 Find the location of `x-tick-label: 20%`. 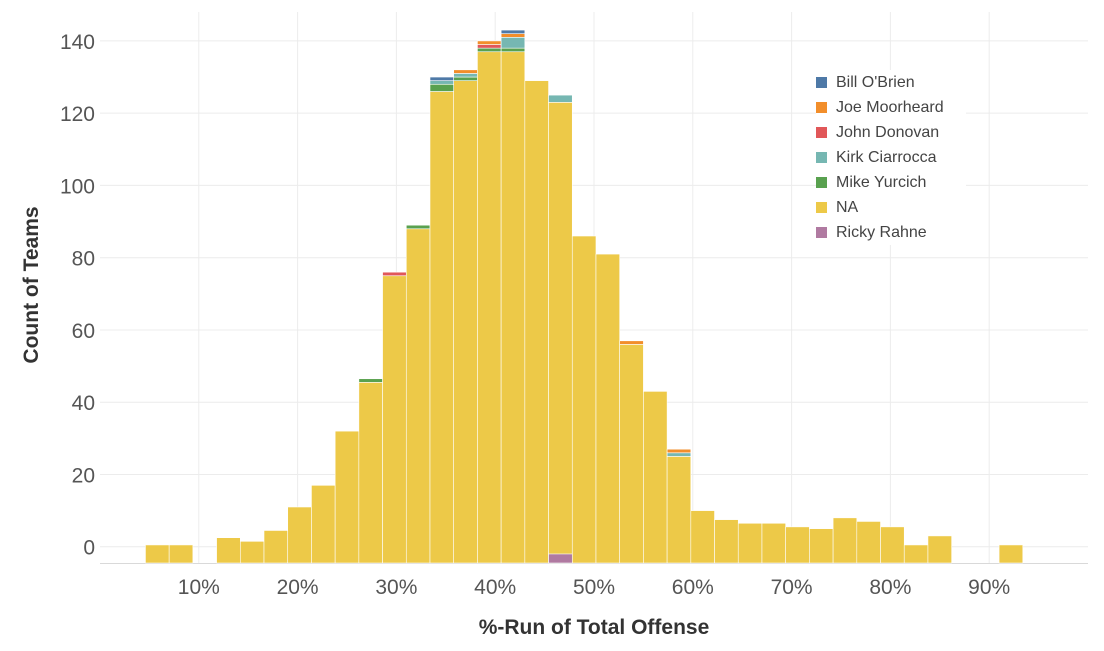

x-tick-label: 20% is located at coordinates (298, 587).